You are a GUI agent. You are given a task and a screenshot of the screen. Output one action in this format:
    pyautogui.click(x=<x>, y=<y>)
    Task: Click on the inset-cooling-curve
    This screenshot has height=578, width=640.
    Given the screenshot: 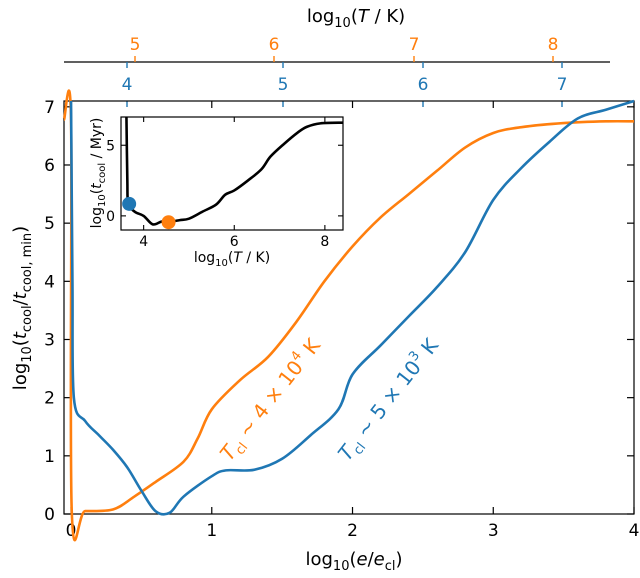 What is the action you would take?
    pyautogui.click(x=234, y=171)
    